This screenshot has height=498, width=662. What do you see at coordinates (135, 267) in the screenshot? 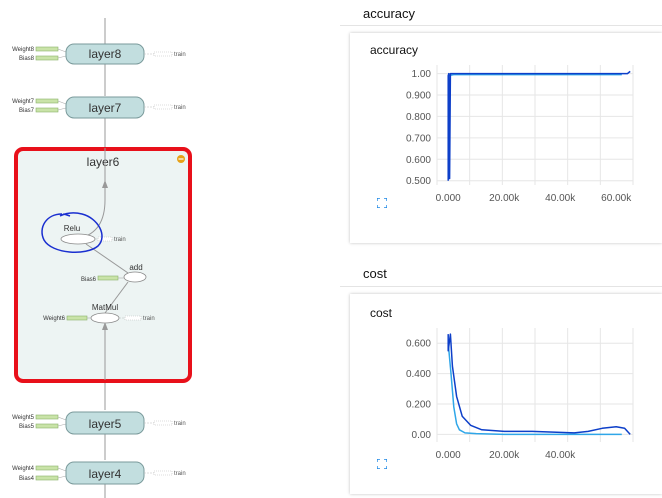
I see `add-label: add` at bounding box center [135, 267].